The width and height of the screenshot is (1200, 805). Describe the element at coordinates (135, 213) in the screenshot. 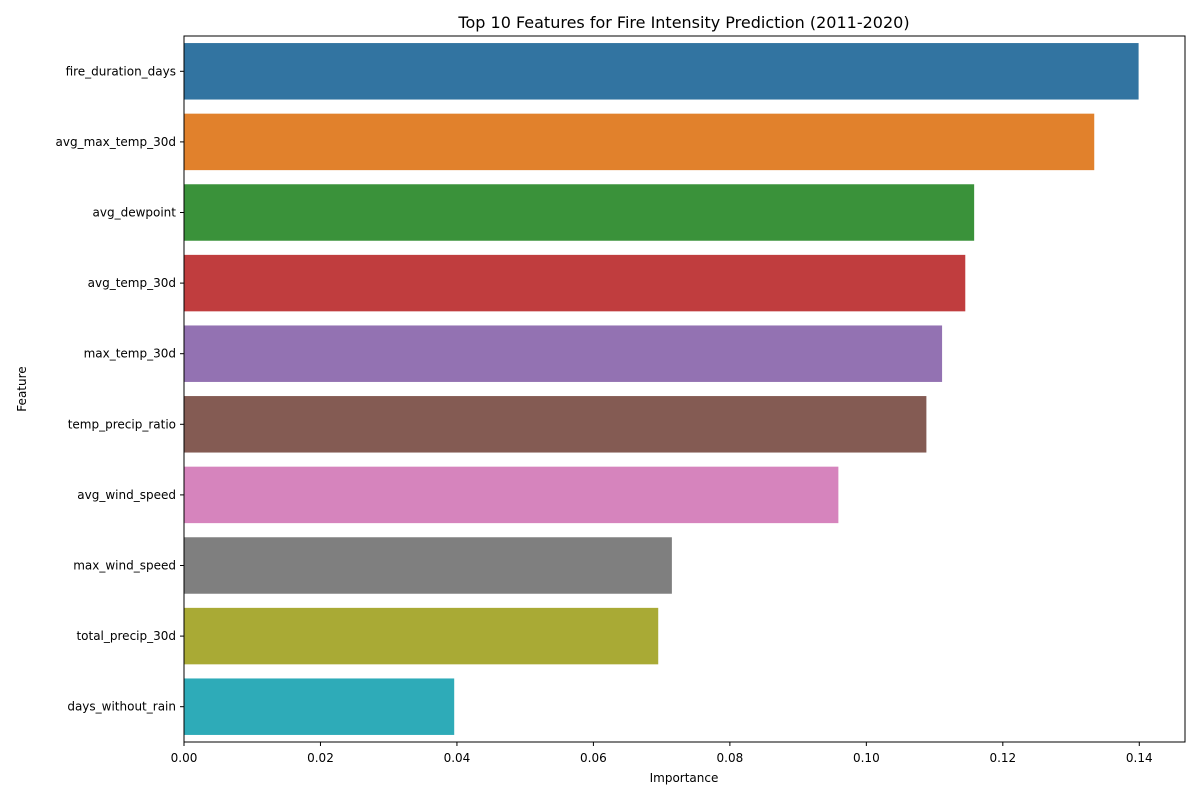

I see `y-tick-label: avg_dewpoint` at that location.